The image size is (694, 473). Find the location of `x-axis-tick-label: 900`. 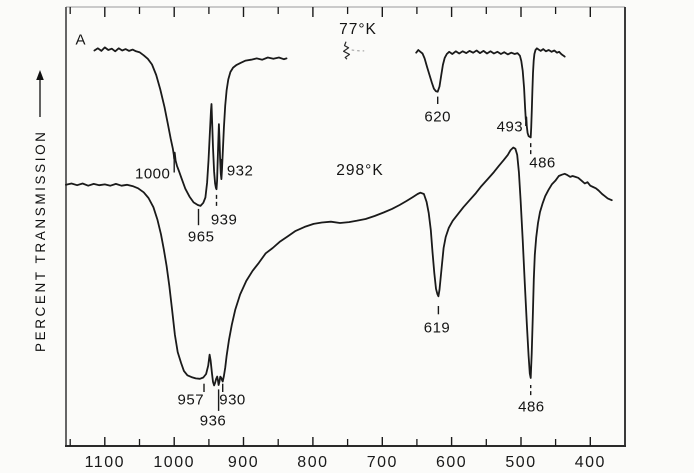

x-axis-tick-label: 900 is located at coordinates (243, 462).